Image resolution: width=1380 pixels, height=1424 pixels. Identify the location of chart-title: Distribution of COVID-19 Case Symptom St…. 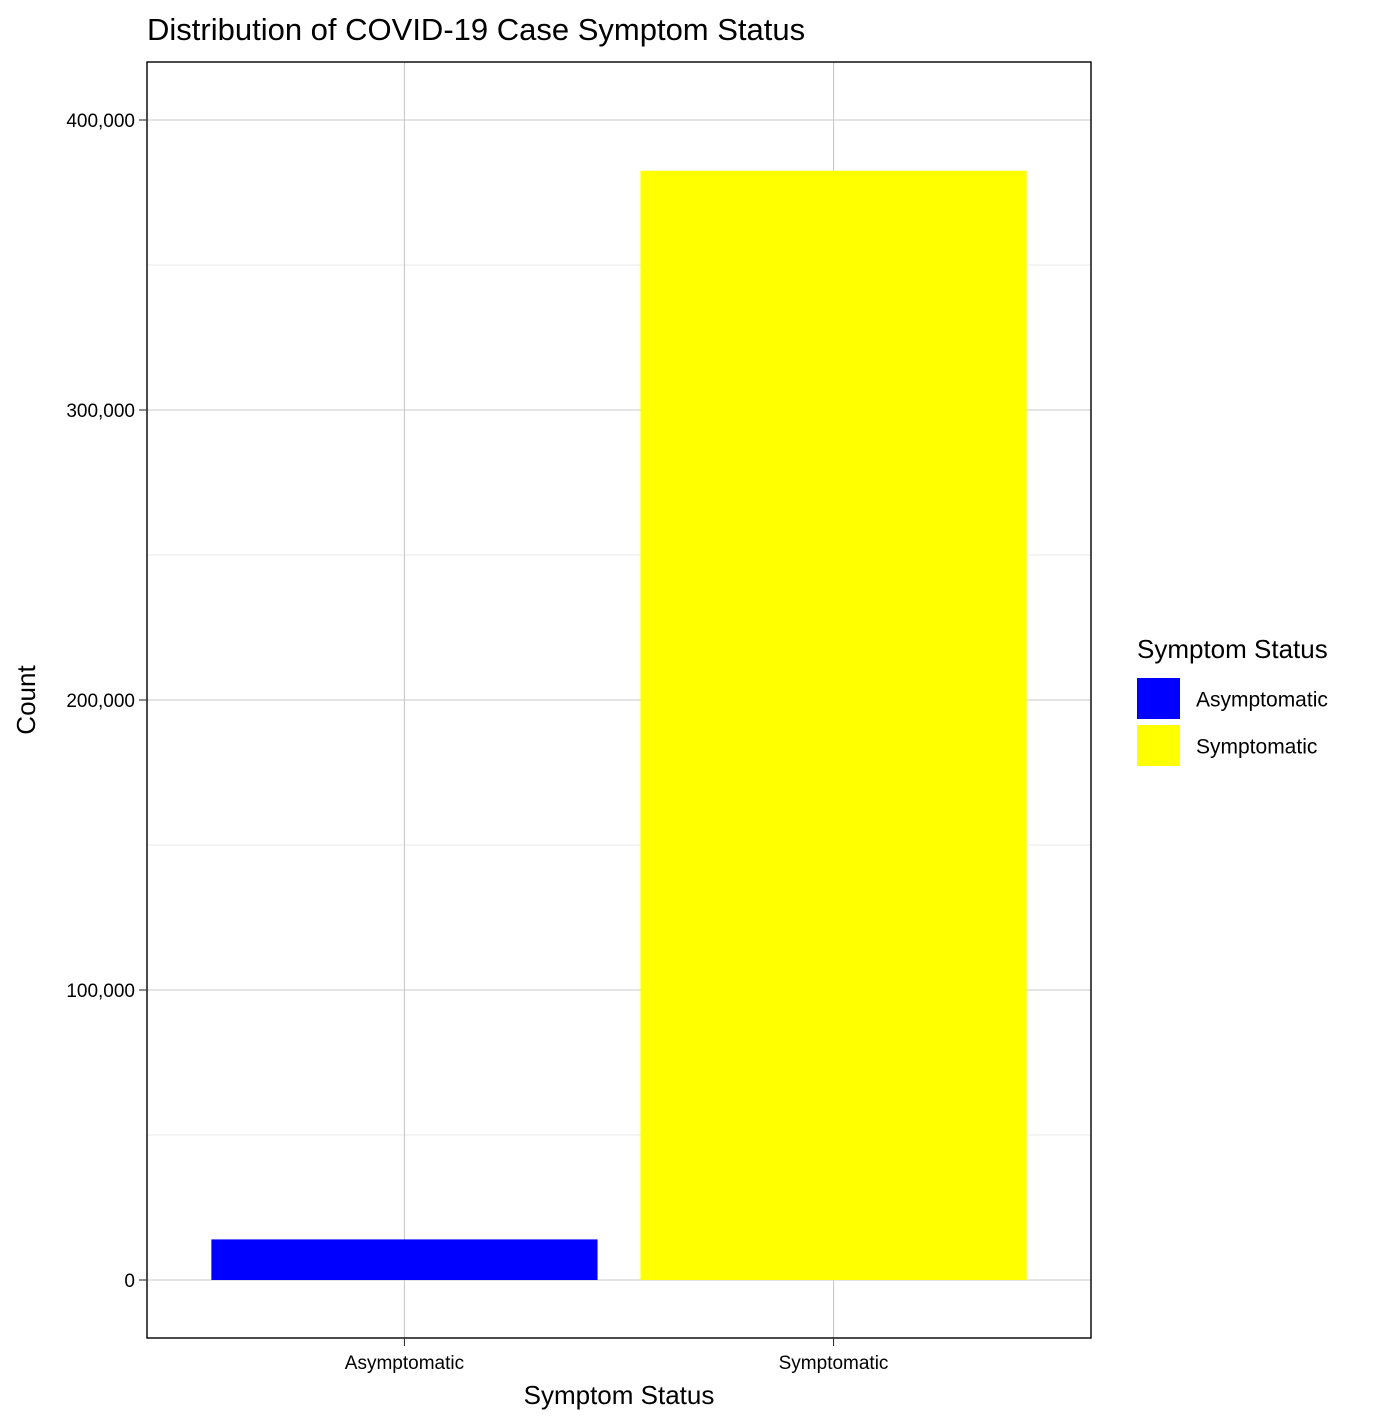
(476, 29).